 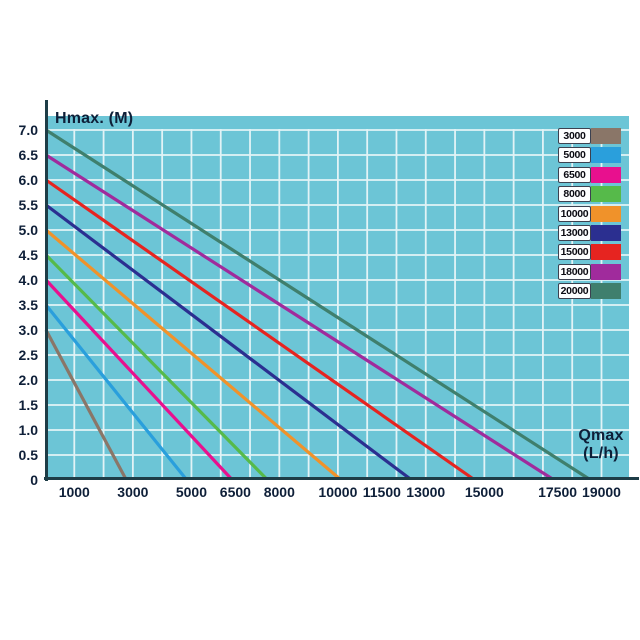 I want to click on y-tick-label-6.0: 6.0, so click(x=28, y=180).